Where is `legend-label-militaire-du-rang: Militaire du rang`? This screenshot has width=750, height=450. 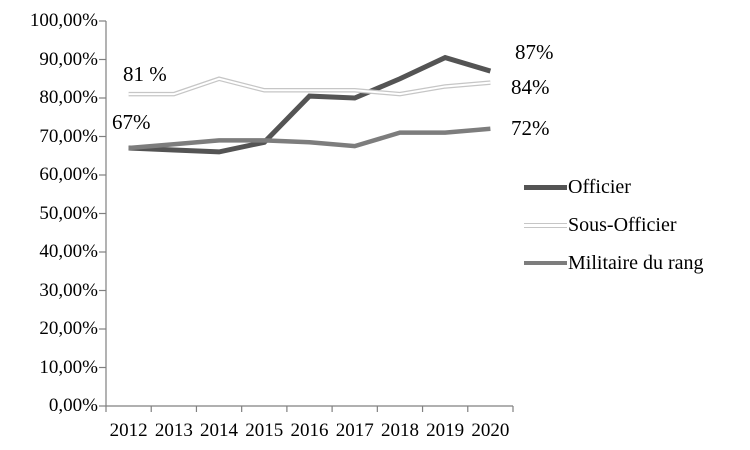
legend-label-militaire-du-rang: Militaire du rang is located at coordinates (636, 262).